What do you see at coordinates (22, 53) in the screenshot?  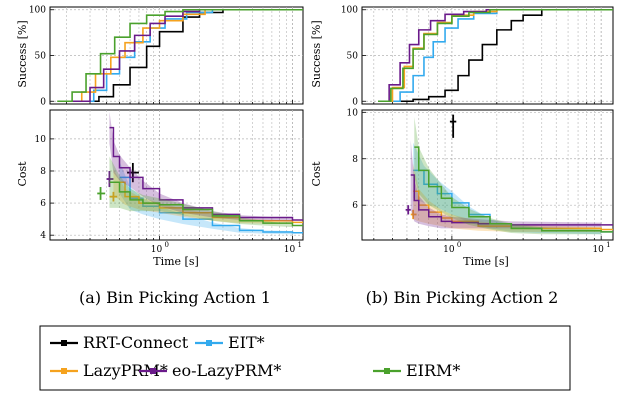 I see `panel-a-success-ylabel: Success [%]` at bounding box center [22, 53].